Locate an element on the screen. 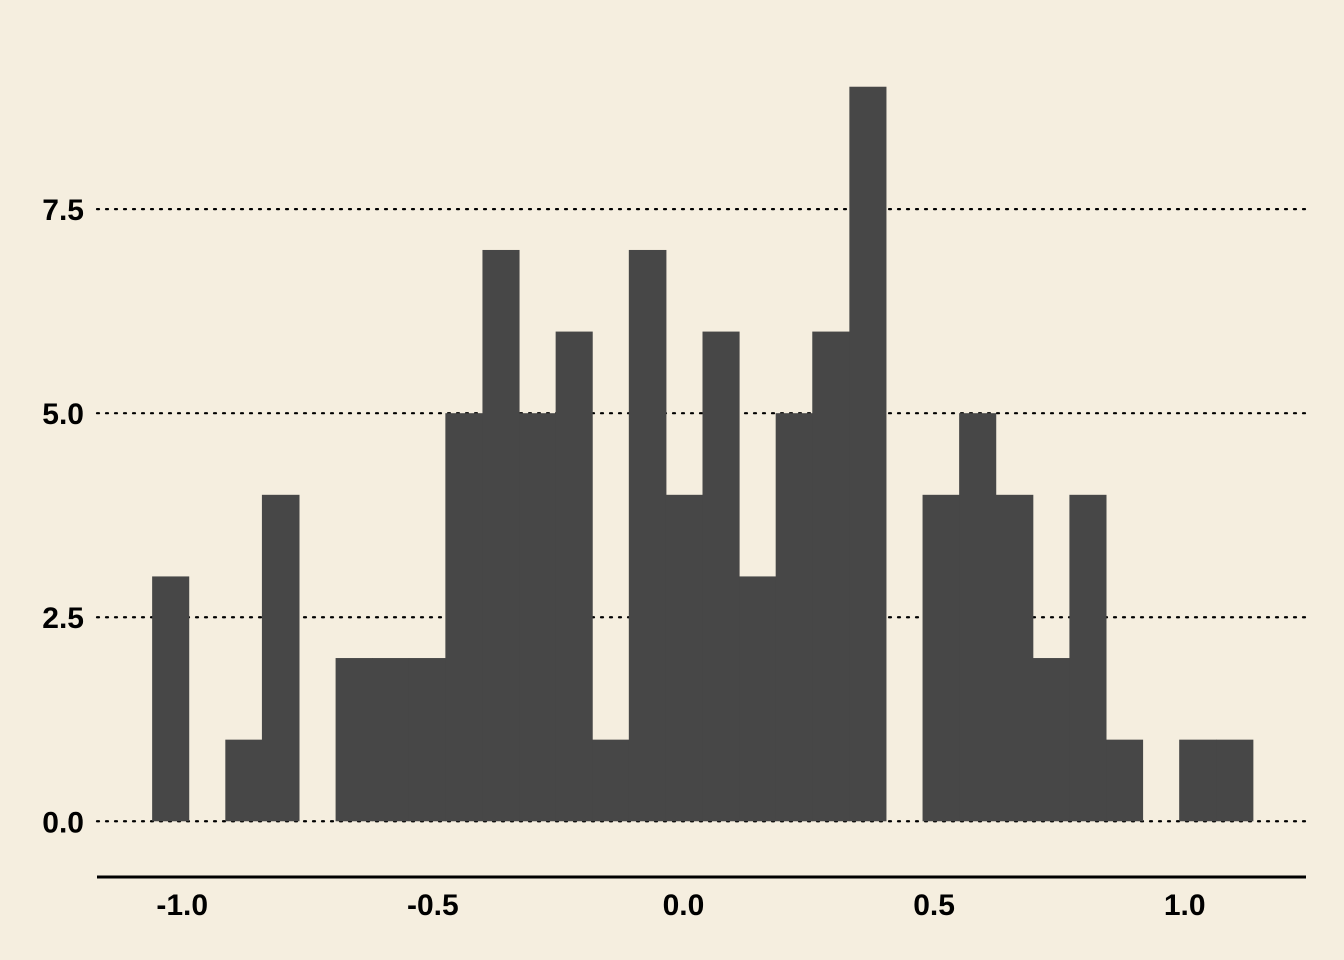 The width and height of the screenshot is (1344, 960). x-tick-label-2: 0.0 is located at coordinates (684, 905).